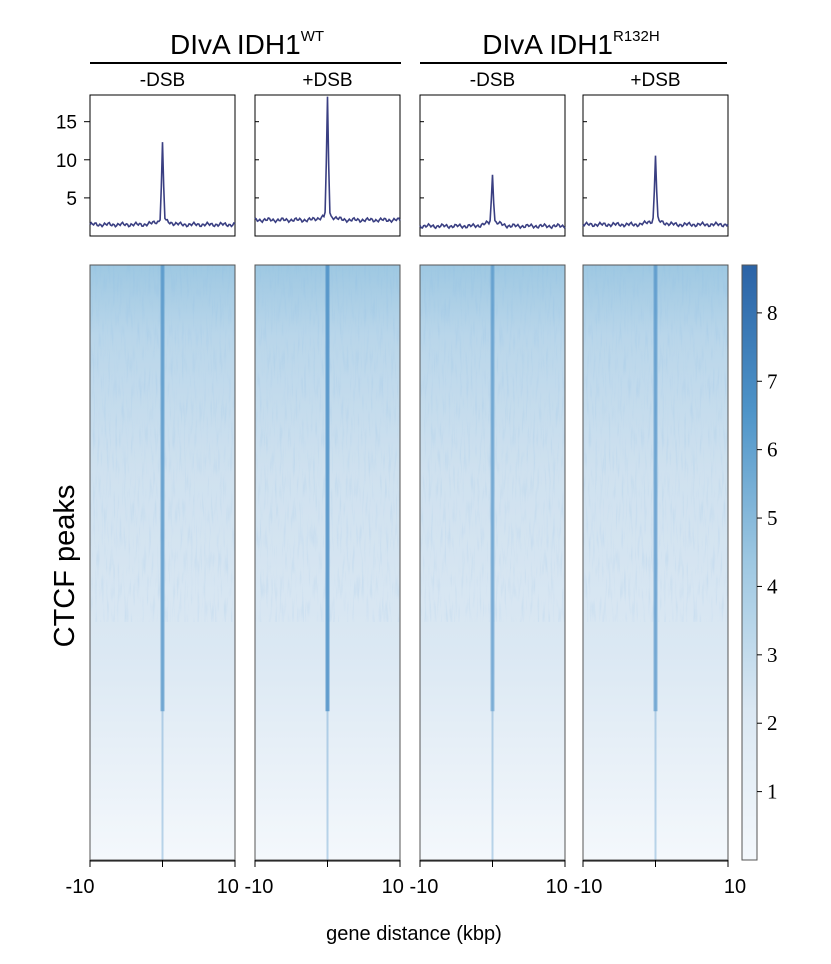 The image size is (831, 964). What do you see at coordinates (772, 655) in the screenshot?
I see `colorbar-tick-label: 3` at bounding box center [772, 655].